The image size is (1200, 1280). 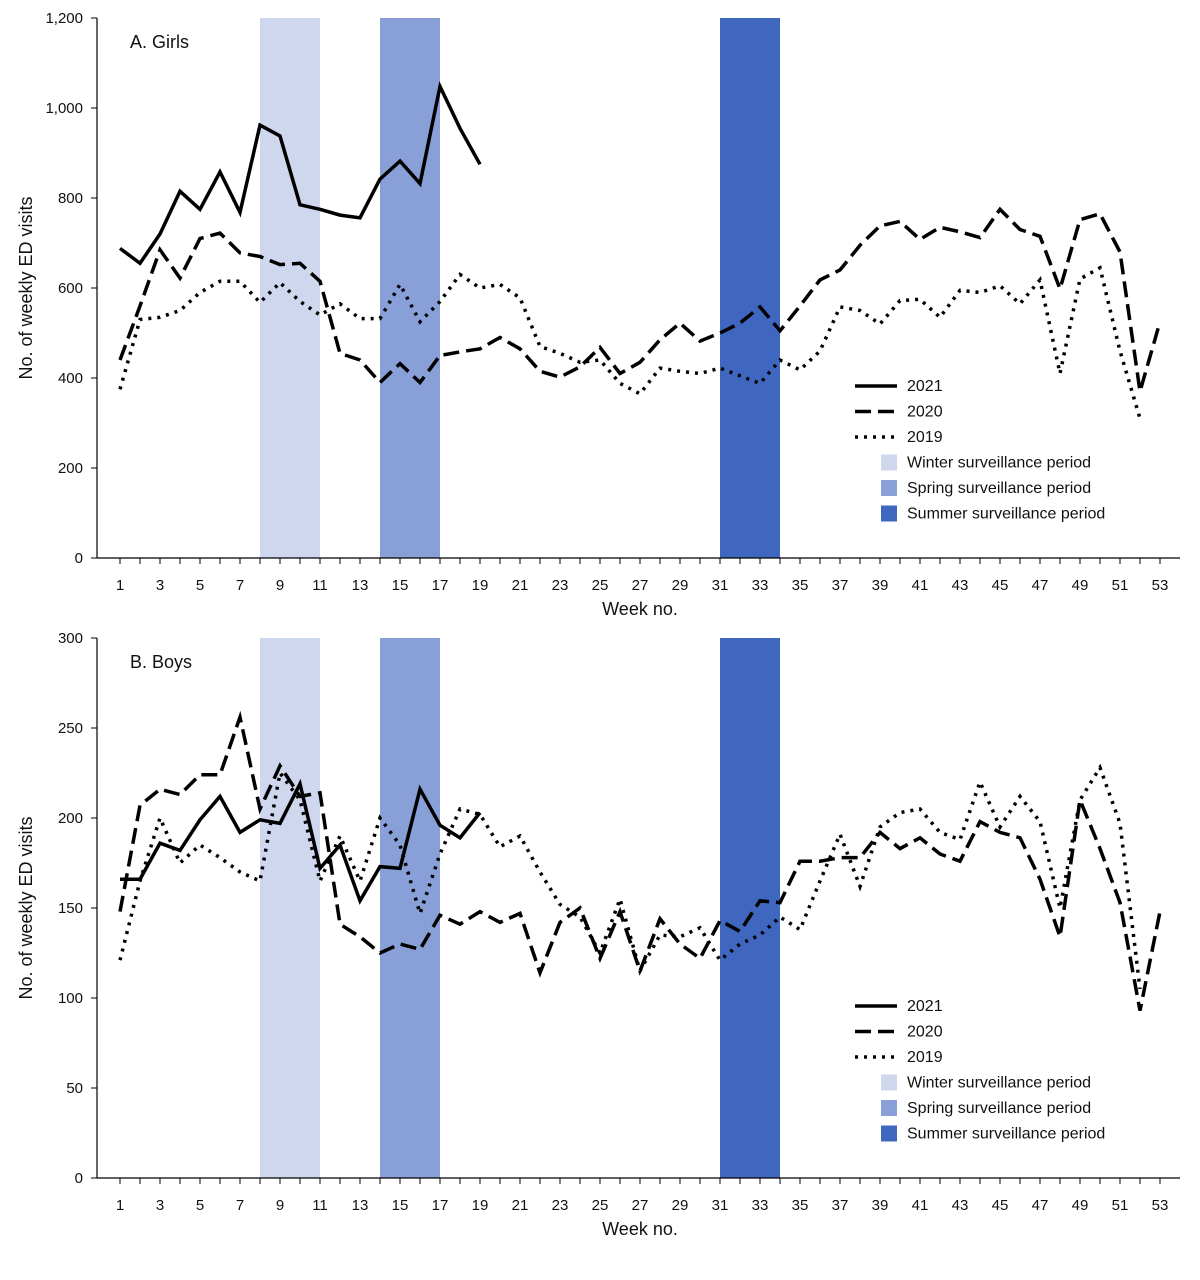 What do you see at coordinates (840, 1205) in the screenshot?
I see `x-tick-label: 37` at bounding box center [840, 1205].